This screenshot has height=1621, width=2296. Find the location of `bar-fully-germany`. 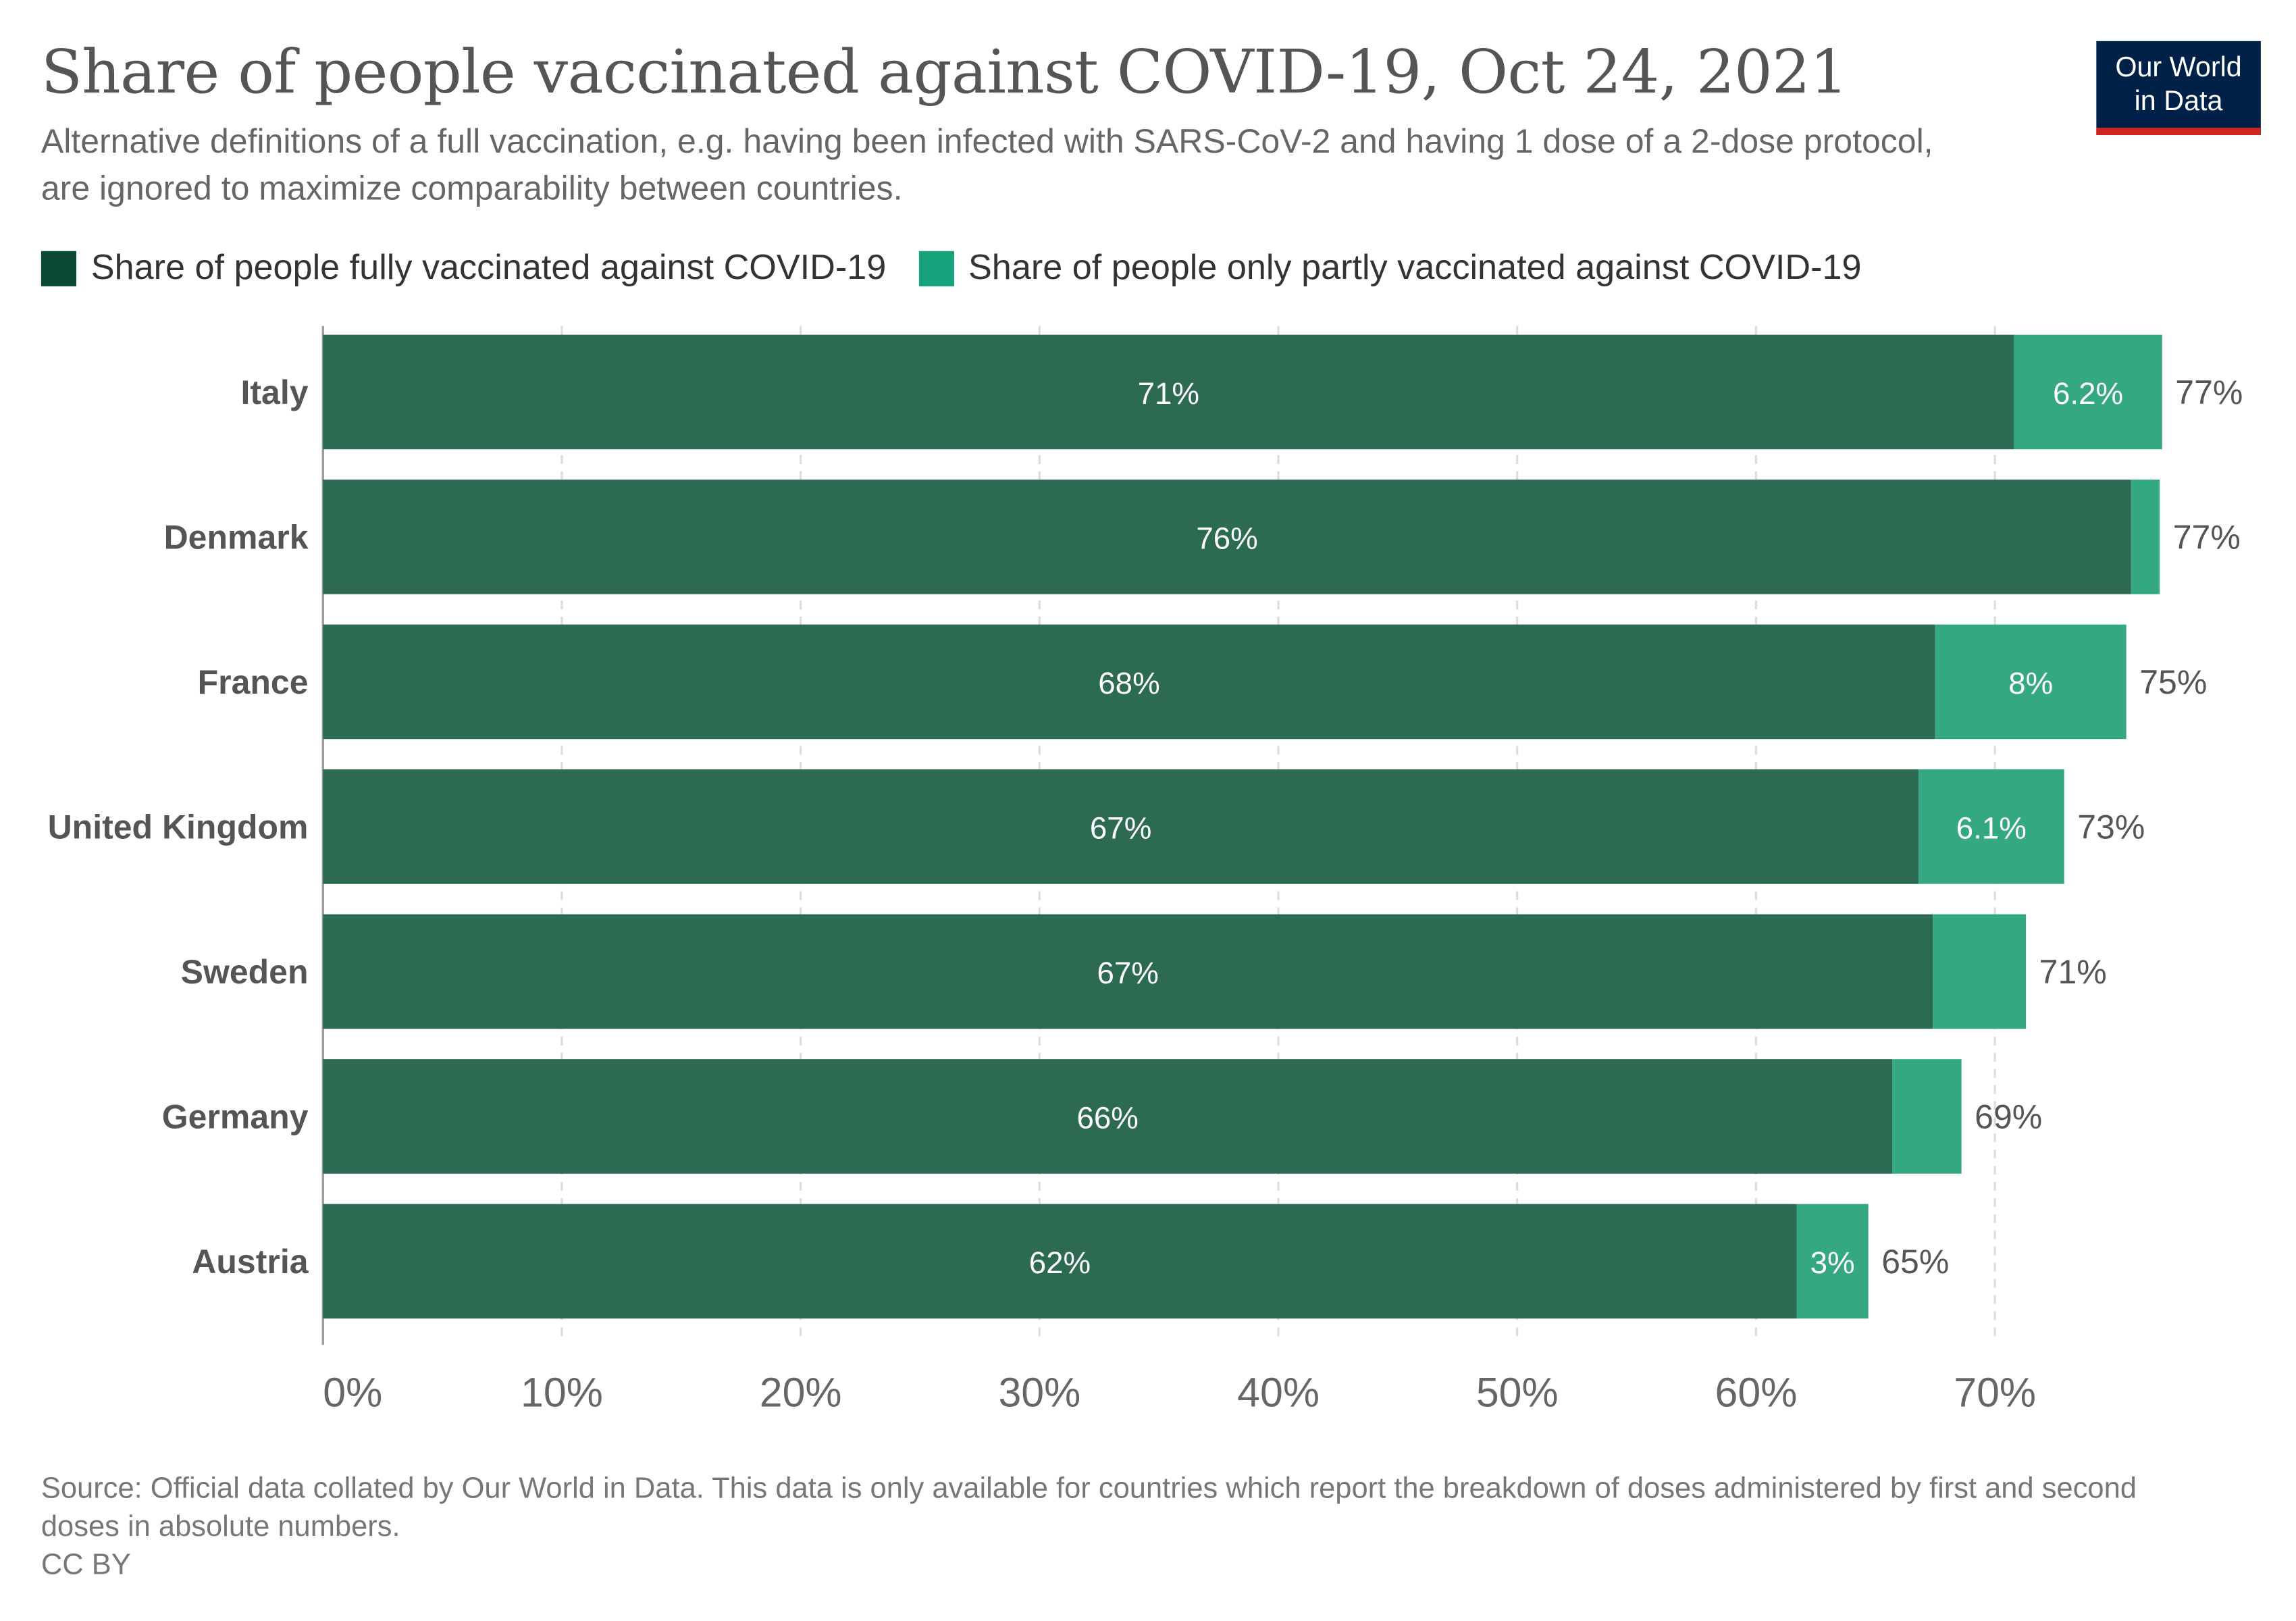

bar-fully-germany is located at coordinates (1108, 1116).